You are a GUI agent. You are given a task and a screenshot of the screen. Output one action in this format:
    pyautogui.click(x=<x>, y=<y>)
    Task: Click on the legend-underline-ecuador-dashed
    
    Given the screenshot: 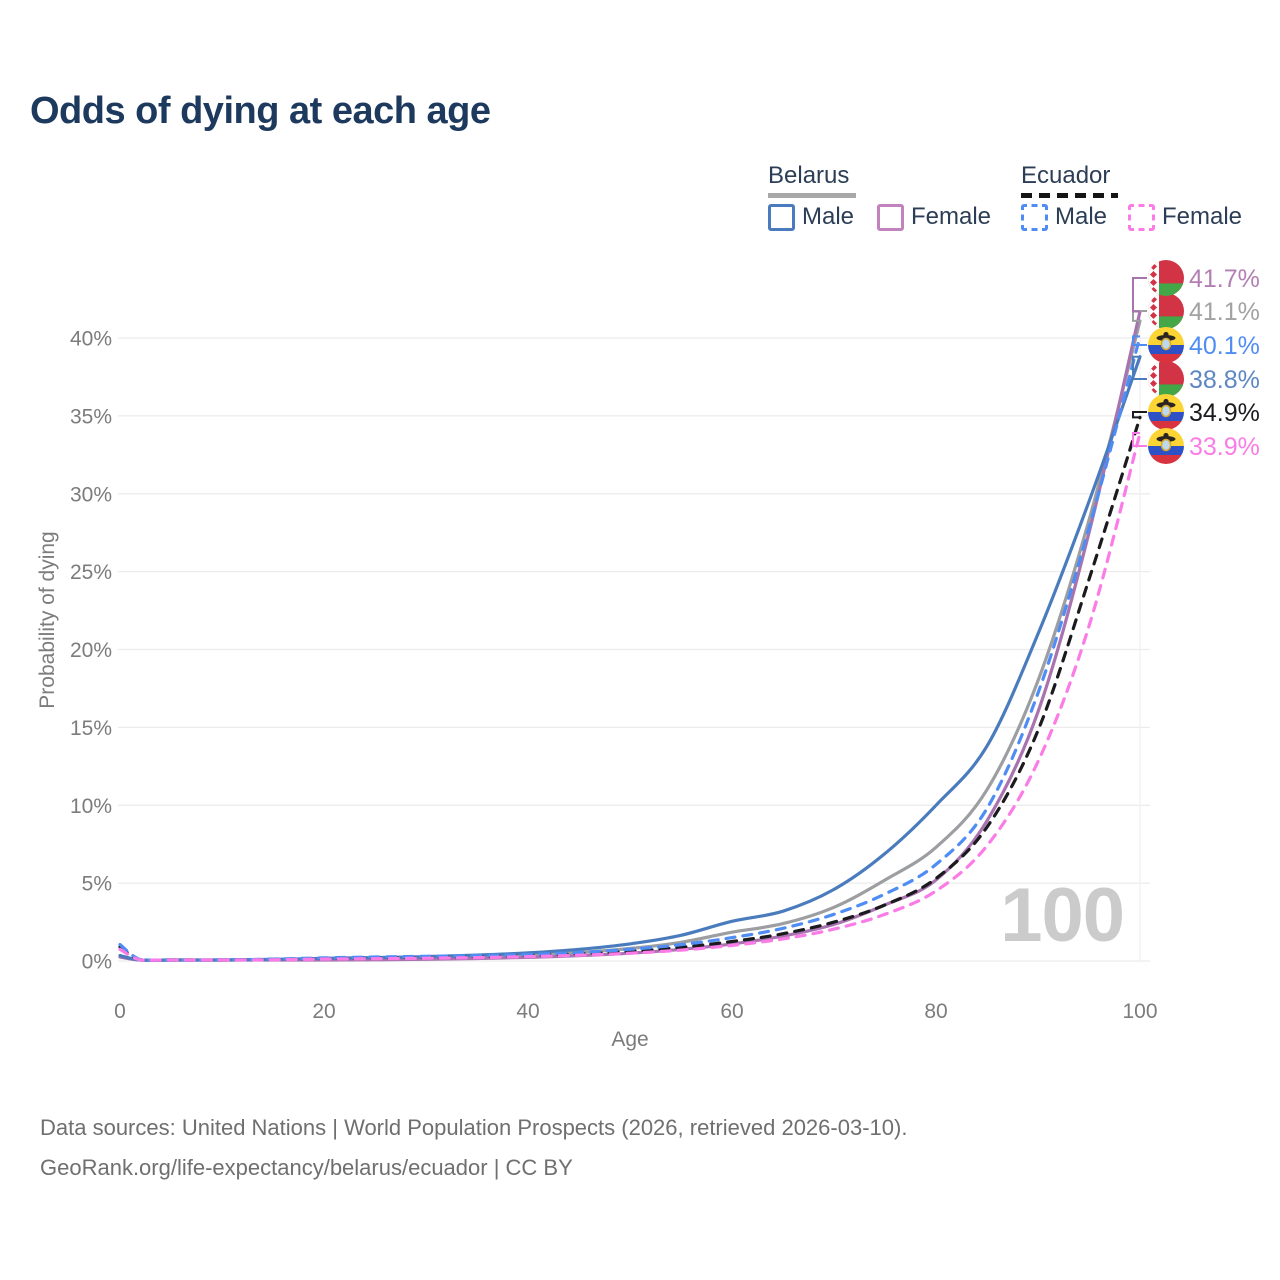 What is the action you would take?
    pyautogui.click(x=1069, y=195)
    